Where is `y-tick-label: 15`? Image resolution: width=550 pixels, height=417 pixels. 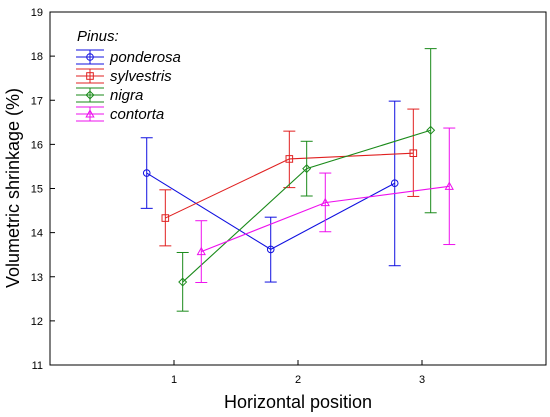 y-tick-label: 15 is located at coordinates (37, 190).